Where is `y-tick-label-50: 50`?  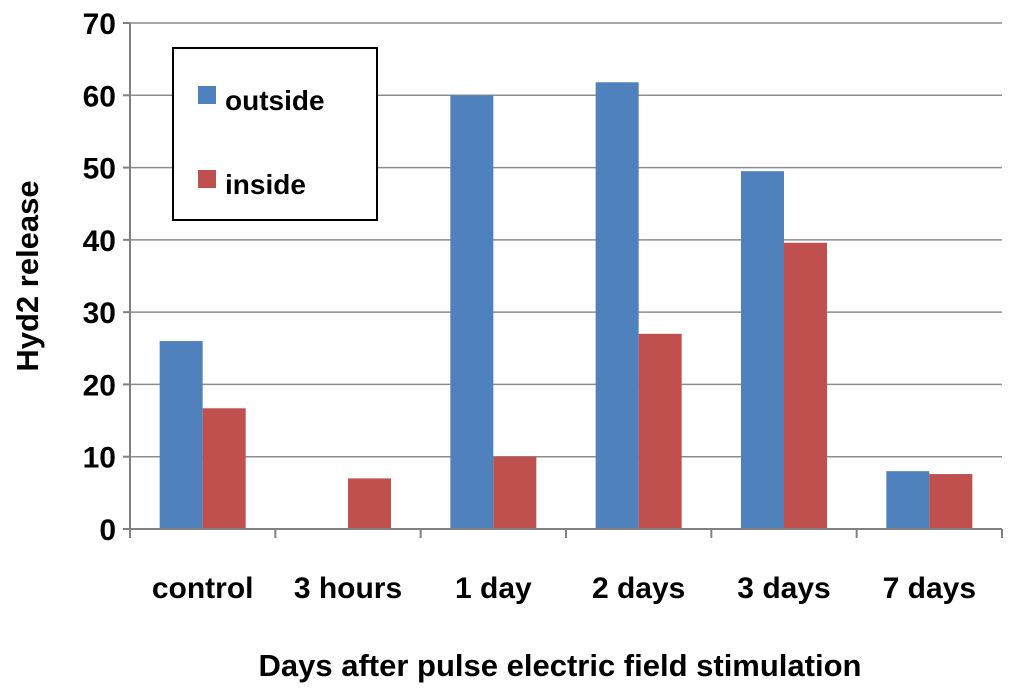 y-tick-label-50: 50 is located at coordinates (99, 169).